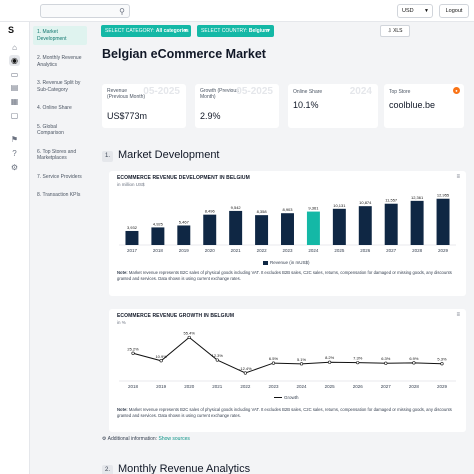  What do you see at coordinates (59, 176) in the screenshot?
I see `section-nav-item-service-providers: 7. Service Providers` at bounding box center [59, 176].